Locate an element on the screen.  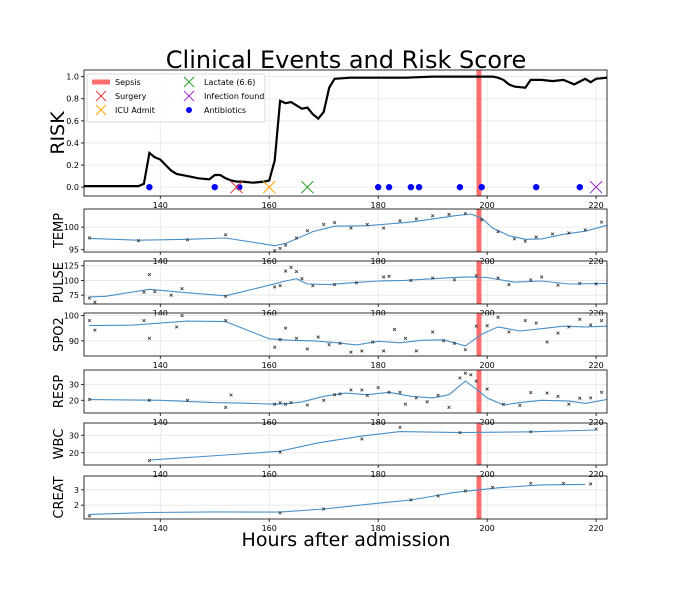
temp-panel-frame is located at coordinates (345, 230).